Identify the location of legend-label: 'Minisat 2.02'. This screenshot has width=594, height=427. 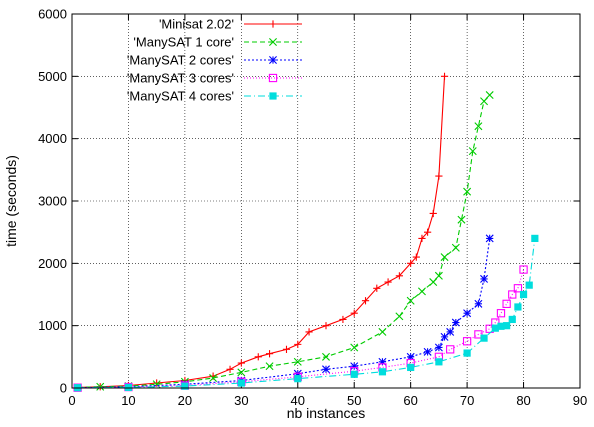
(196, 24).